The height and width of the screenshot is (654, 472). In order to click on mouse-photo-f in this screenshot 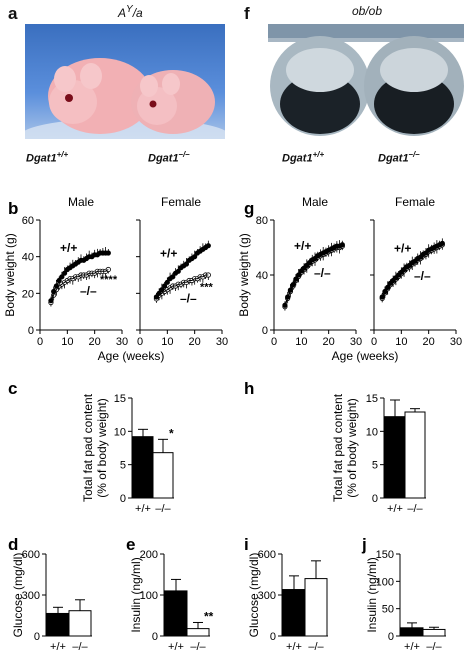, I will do `click(366, 83)`.